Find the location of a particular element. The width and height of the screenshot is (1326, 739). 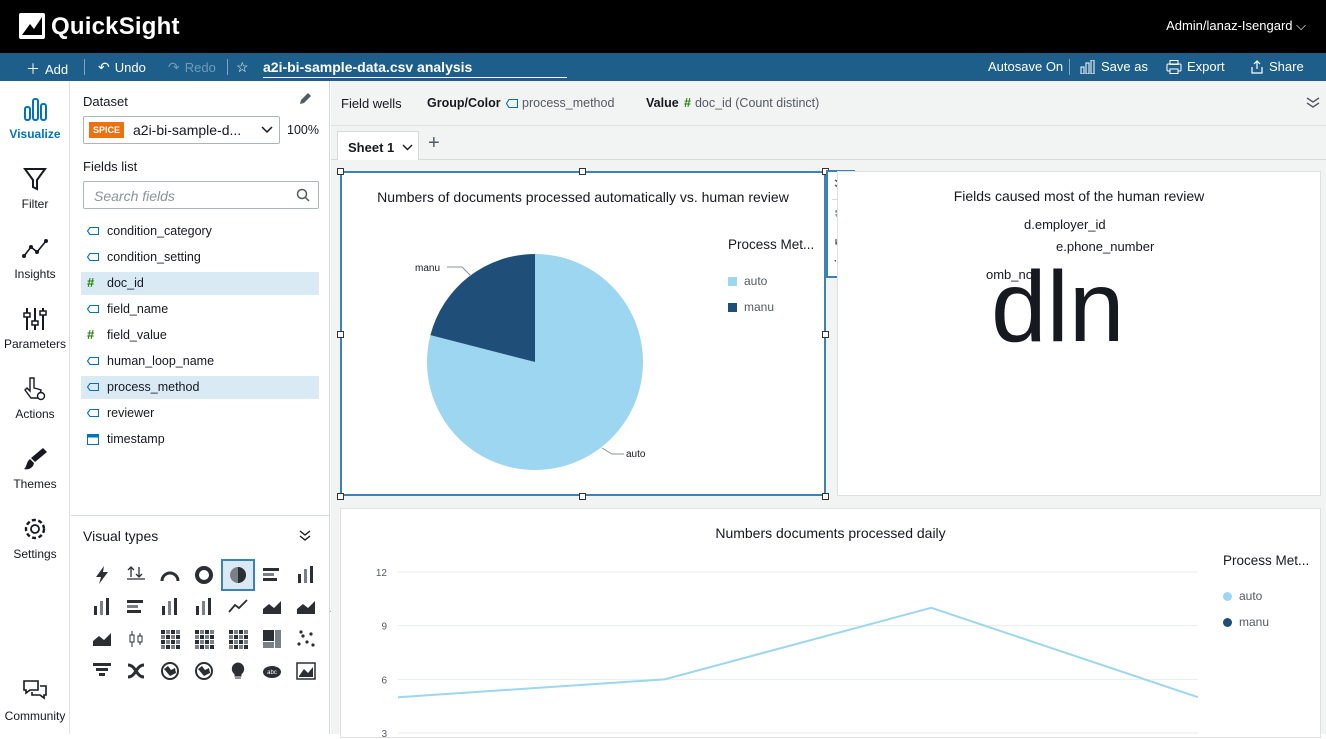

field-item: # field_value is located at coordinates (200, 335).